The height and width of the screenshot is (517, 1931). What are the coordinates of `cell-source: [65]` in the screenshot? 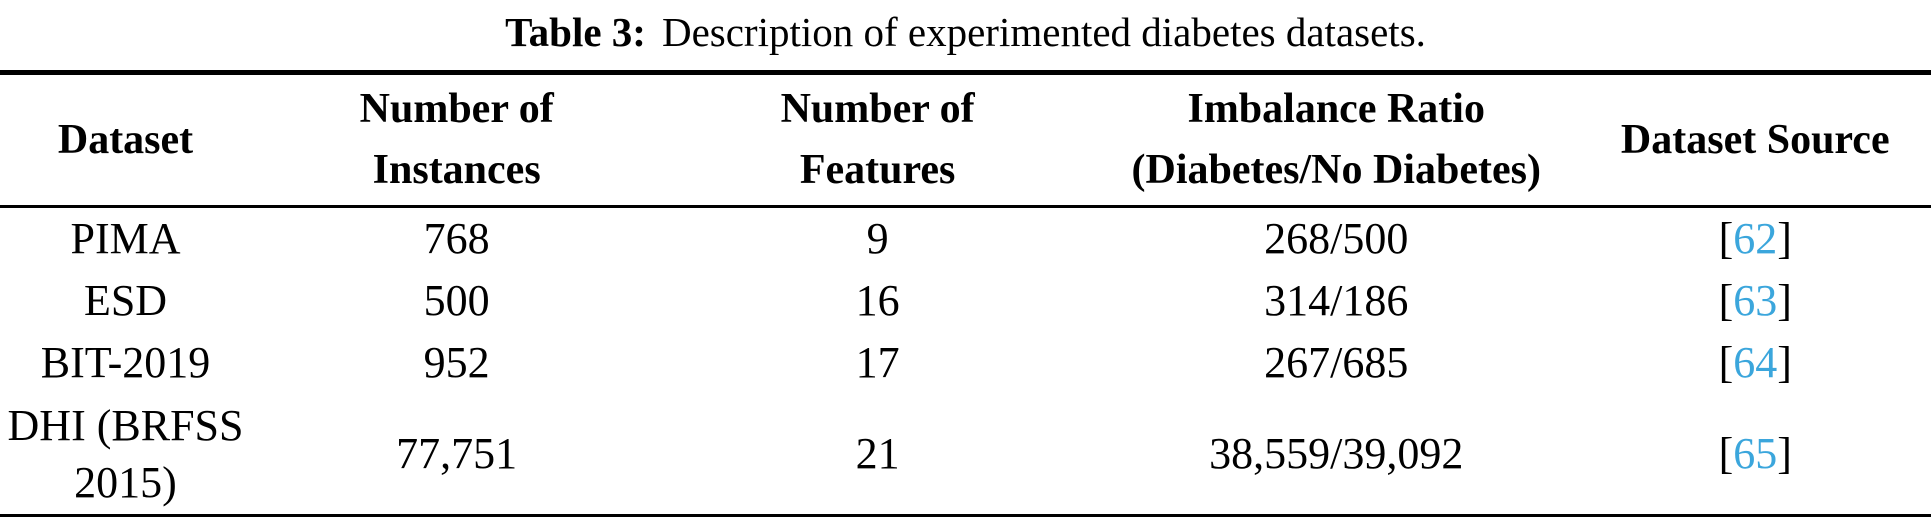 It's located at (1755, 455).